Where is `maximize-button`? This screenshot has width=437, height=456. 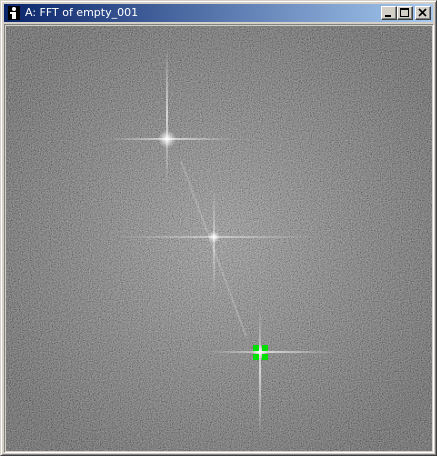
maximize-button is located at coordinates (405, 13).